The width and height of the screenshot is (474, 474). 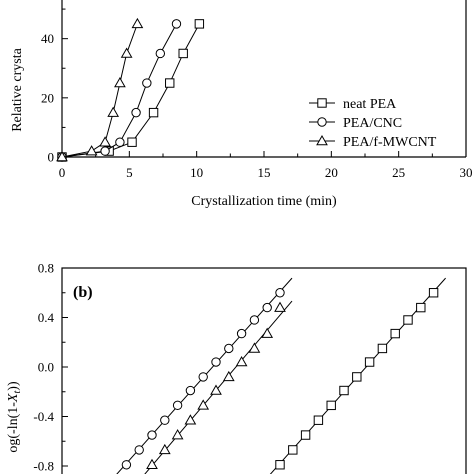 What do you see at coordinates (13, 398) in the screenshot?
I see `panel-b-ylabel-var: X` at bounding box center [13, 398].